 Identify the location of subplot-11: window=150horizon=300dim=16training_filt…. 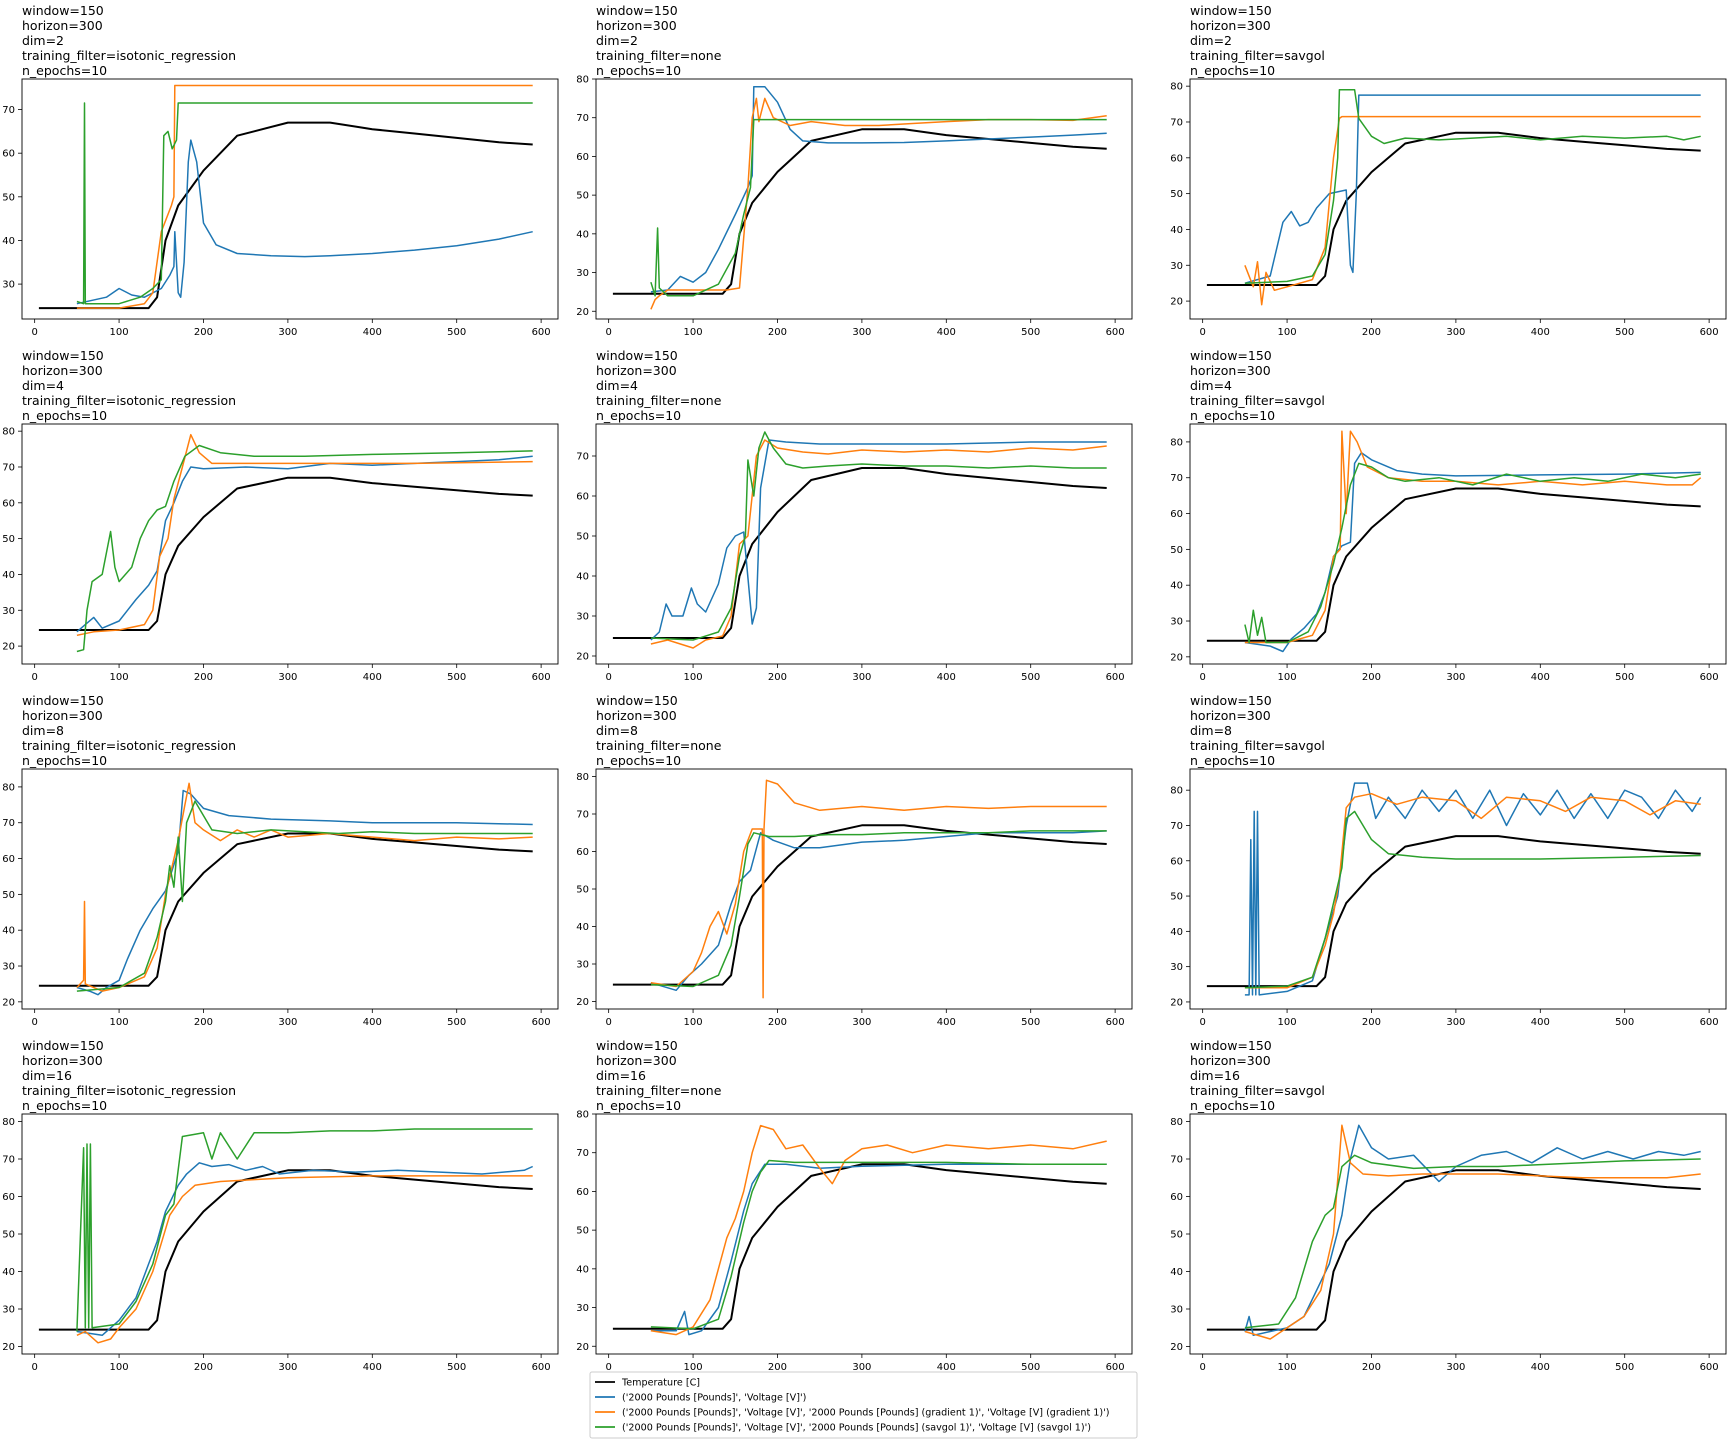
(854, 1205).